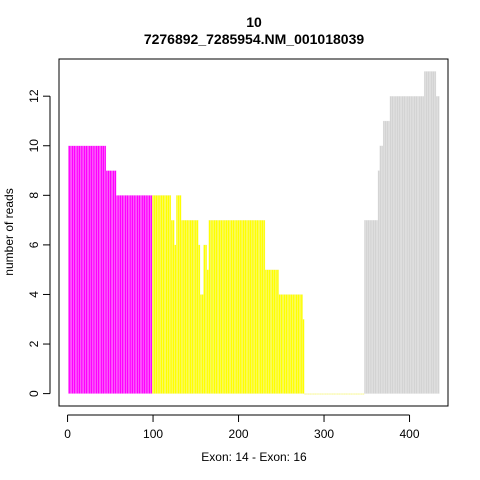 This screenshot has width=480, height=480. I want to click on x-tick-label: 100, so click(153, 434).